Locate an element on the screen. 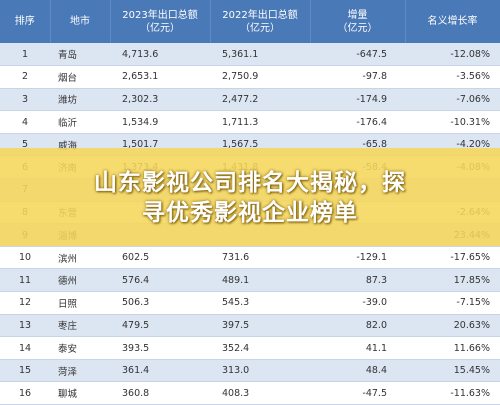 The width and height of the screenshot is (500, 405). table-row: 2 烟台 2,653.1 2,750.9 -97.8 -3.56% is located at coordinates (250, 77).